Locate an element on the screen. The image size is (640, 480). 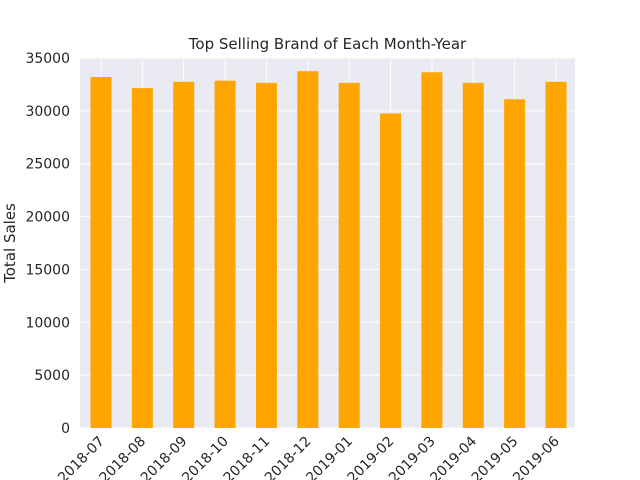
y-tick-label: 0 is located at coordinates (65, 429).